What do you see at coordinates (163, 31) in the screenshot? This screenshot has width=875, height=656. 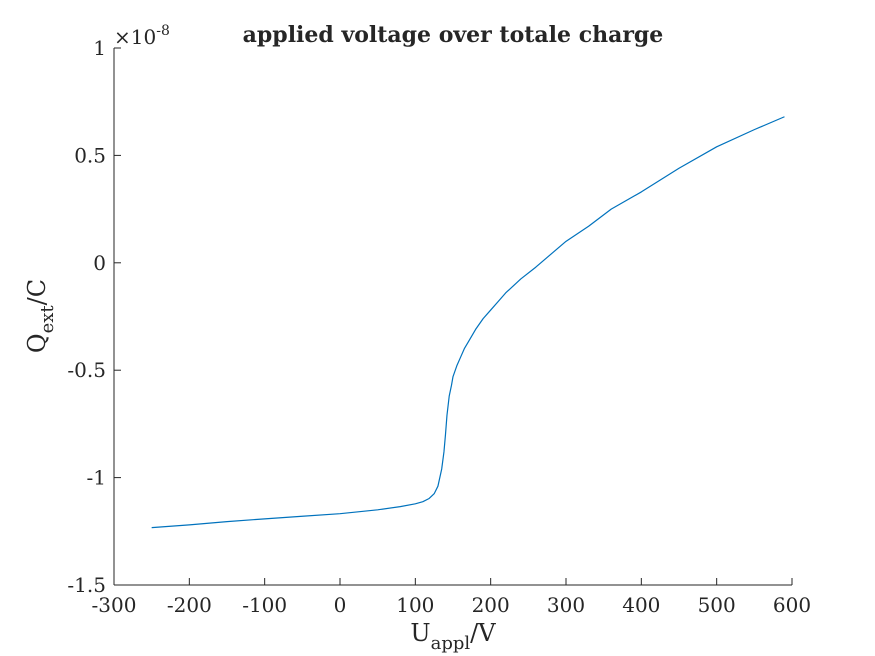 I see `y-exponent-power: -8` at bounding box center [163, 31].